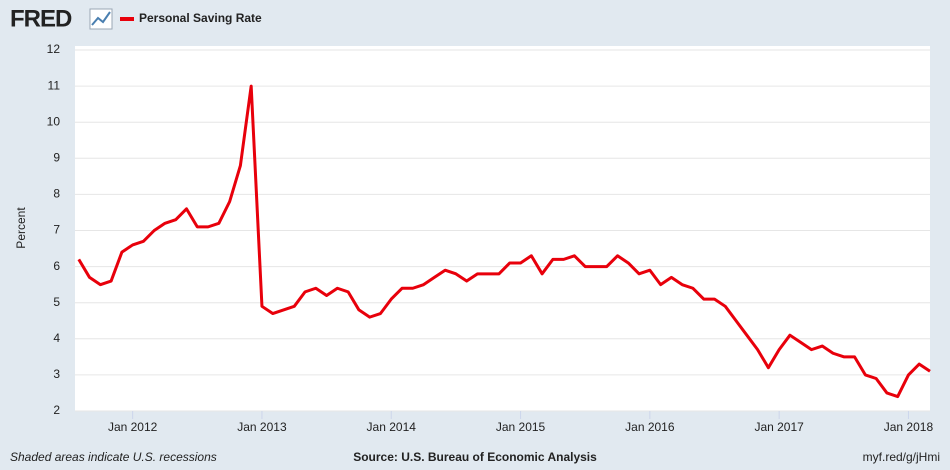 The height and width of the screenshot is (470, 950). What do you see at coordinates (113, 457) in the screenshot?
I see `note: Shaded areas indicate U.S. recessions` at bounding box center [113, 457].